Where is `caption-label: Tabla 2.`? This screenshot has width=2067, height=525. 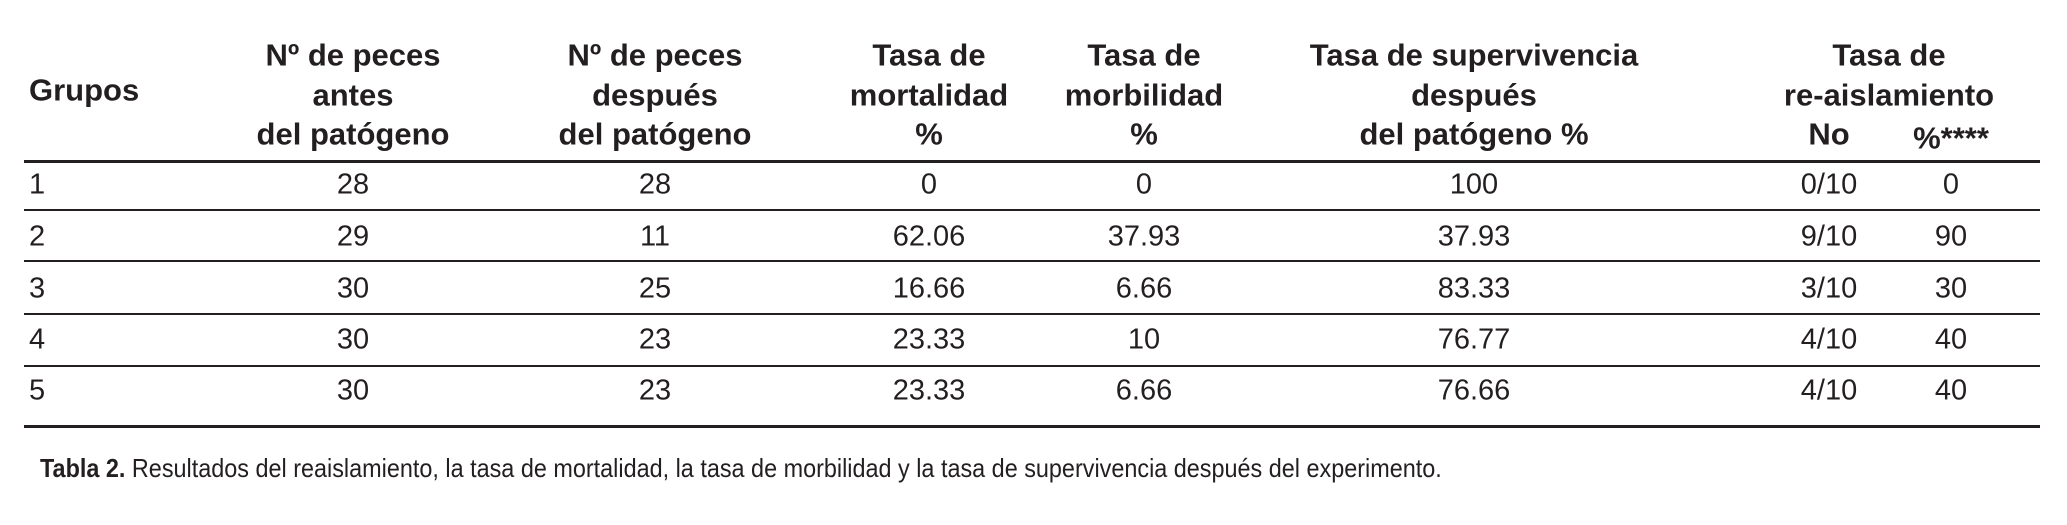 caption-label: Tabla 2. is located at coordinates (83, 468).